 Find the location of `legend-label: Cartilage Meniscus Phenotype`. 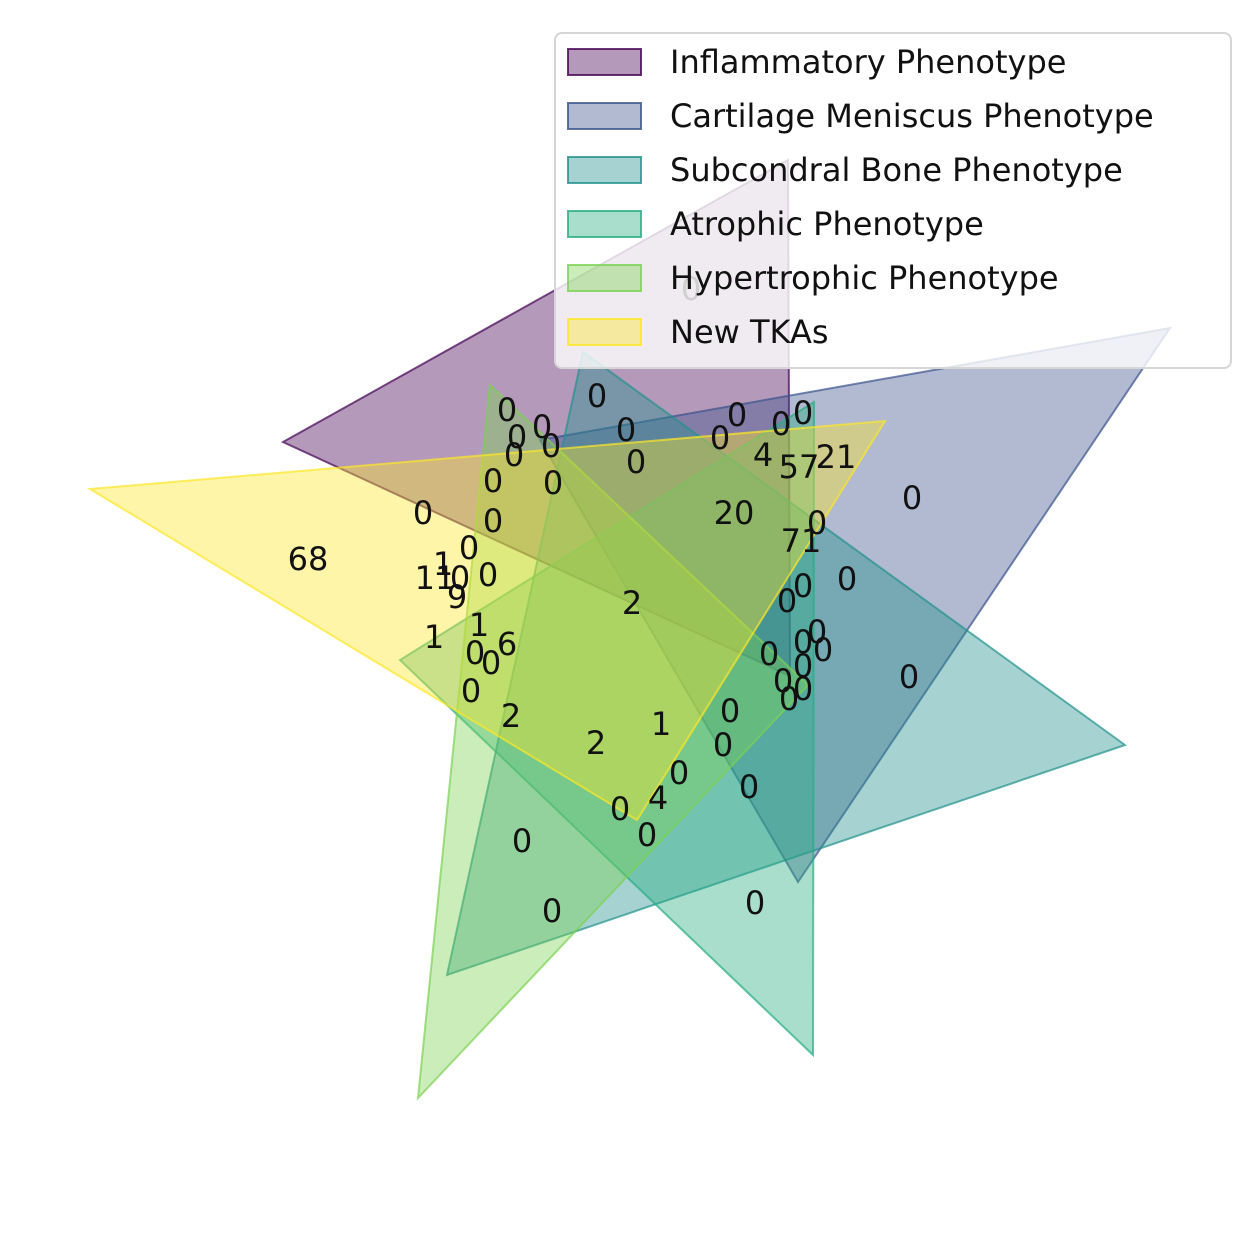

legend-label: Cartilage Meniscus Phenotype is located at coordinates (912, 116).